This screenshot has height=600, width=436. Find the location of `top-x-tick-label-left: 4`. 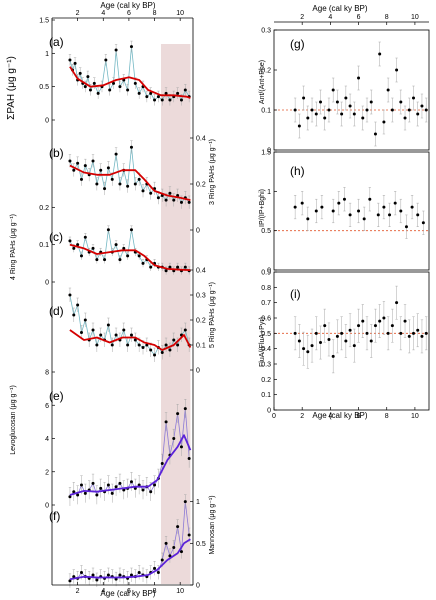

top-x-tick-label-left: 4 is located at coordinates (103, 13).